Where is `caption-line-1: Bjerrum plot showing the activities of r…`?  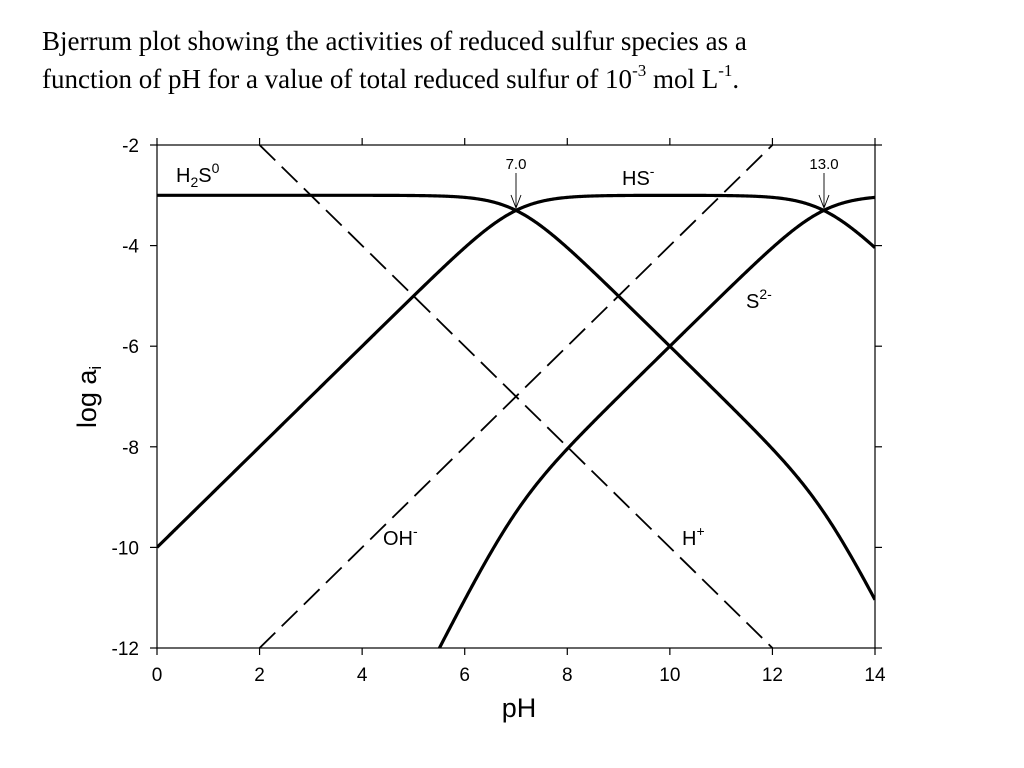 caption-line-1: Bjerrum plot showing the activities of r… is located at coordinates (394, 41).